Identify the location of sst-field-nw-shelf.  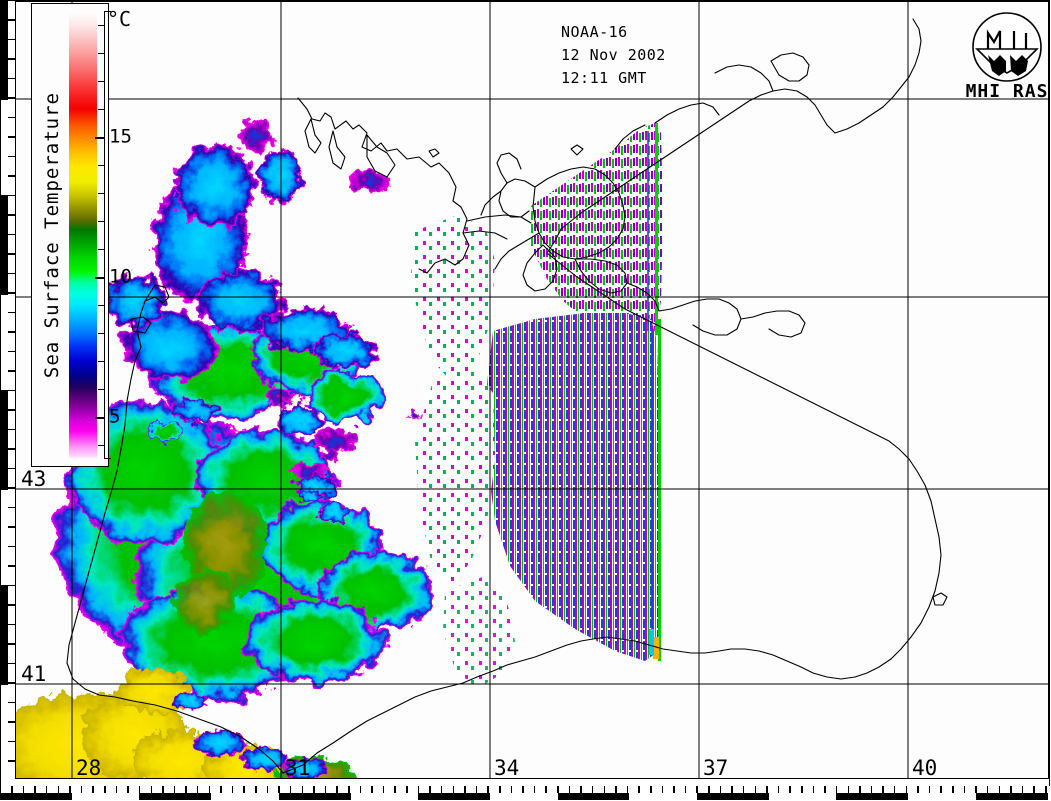
(247, 224).